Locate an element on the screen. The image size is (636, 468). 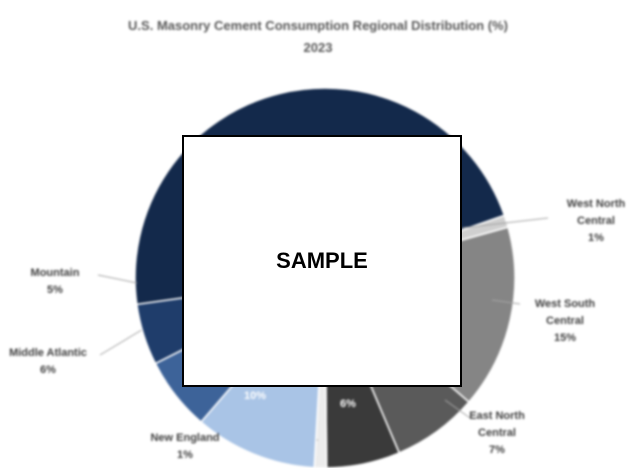
data-label: New England 1% is located at coordinates (185, 447).